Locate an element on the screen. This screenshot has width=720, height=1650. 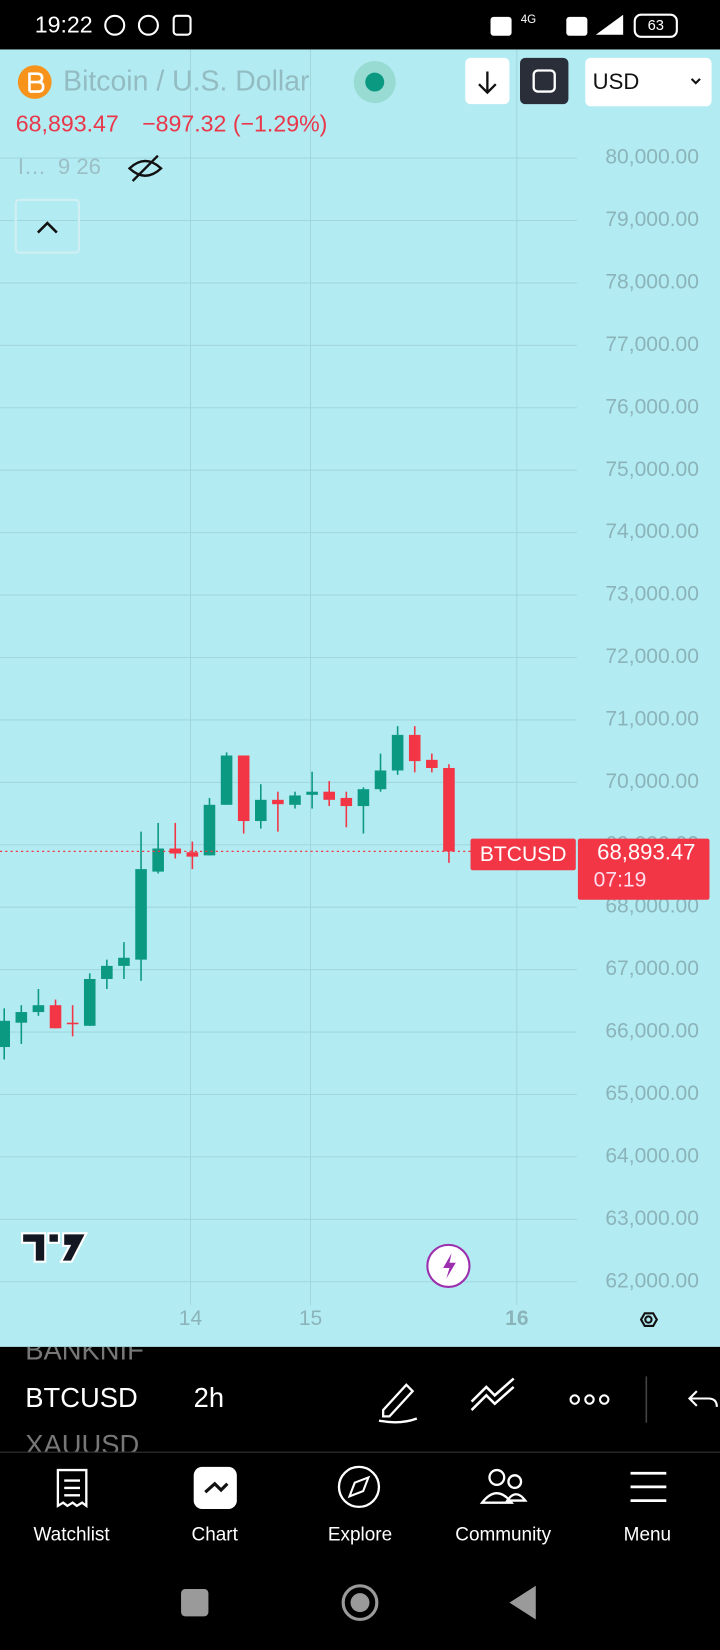
chevron-down is located at coordinates (695, 81).